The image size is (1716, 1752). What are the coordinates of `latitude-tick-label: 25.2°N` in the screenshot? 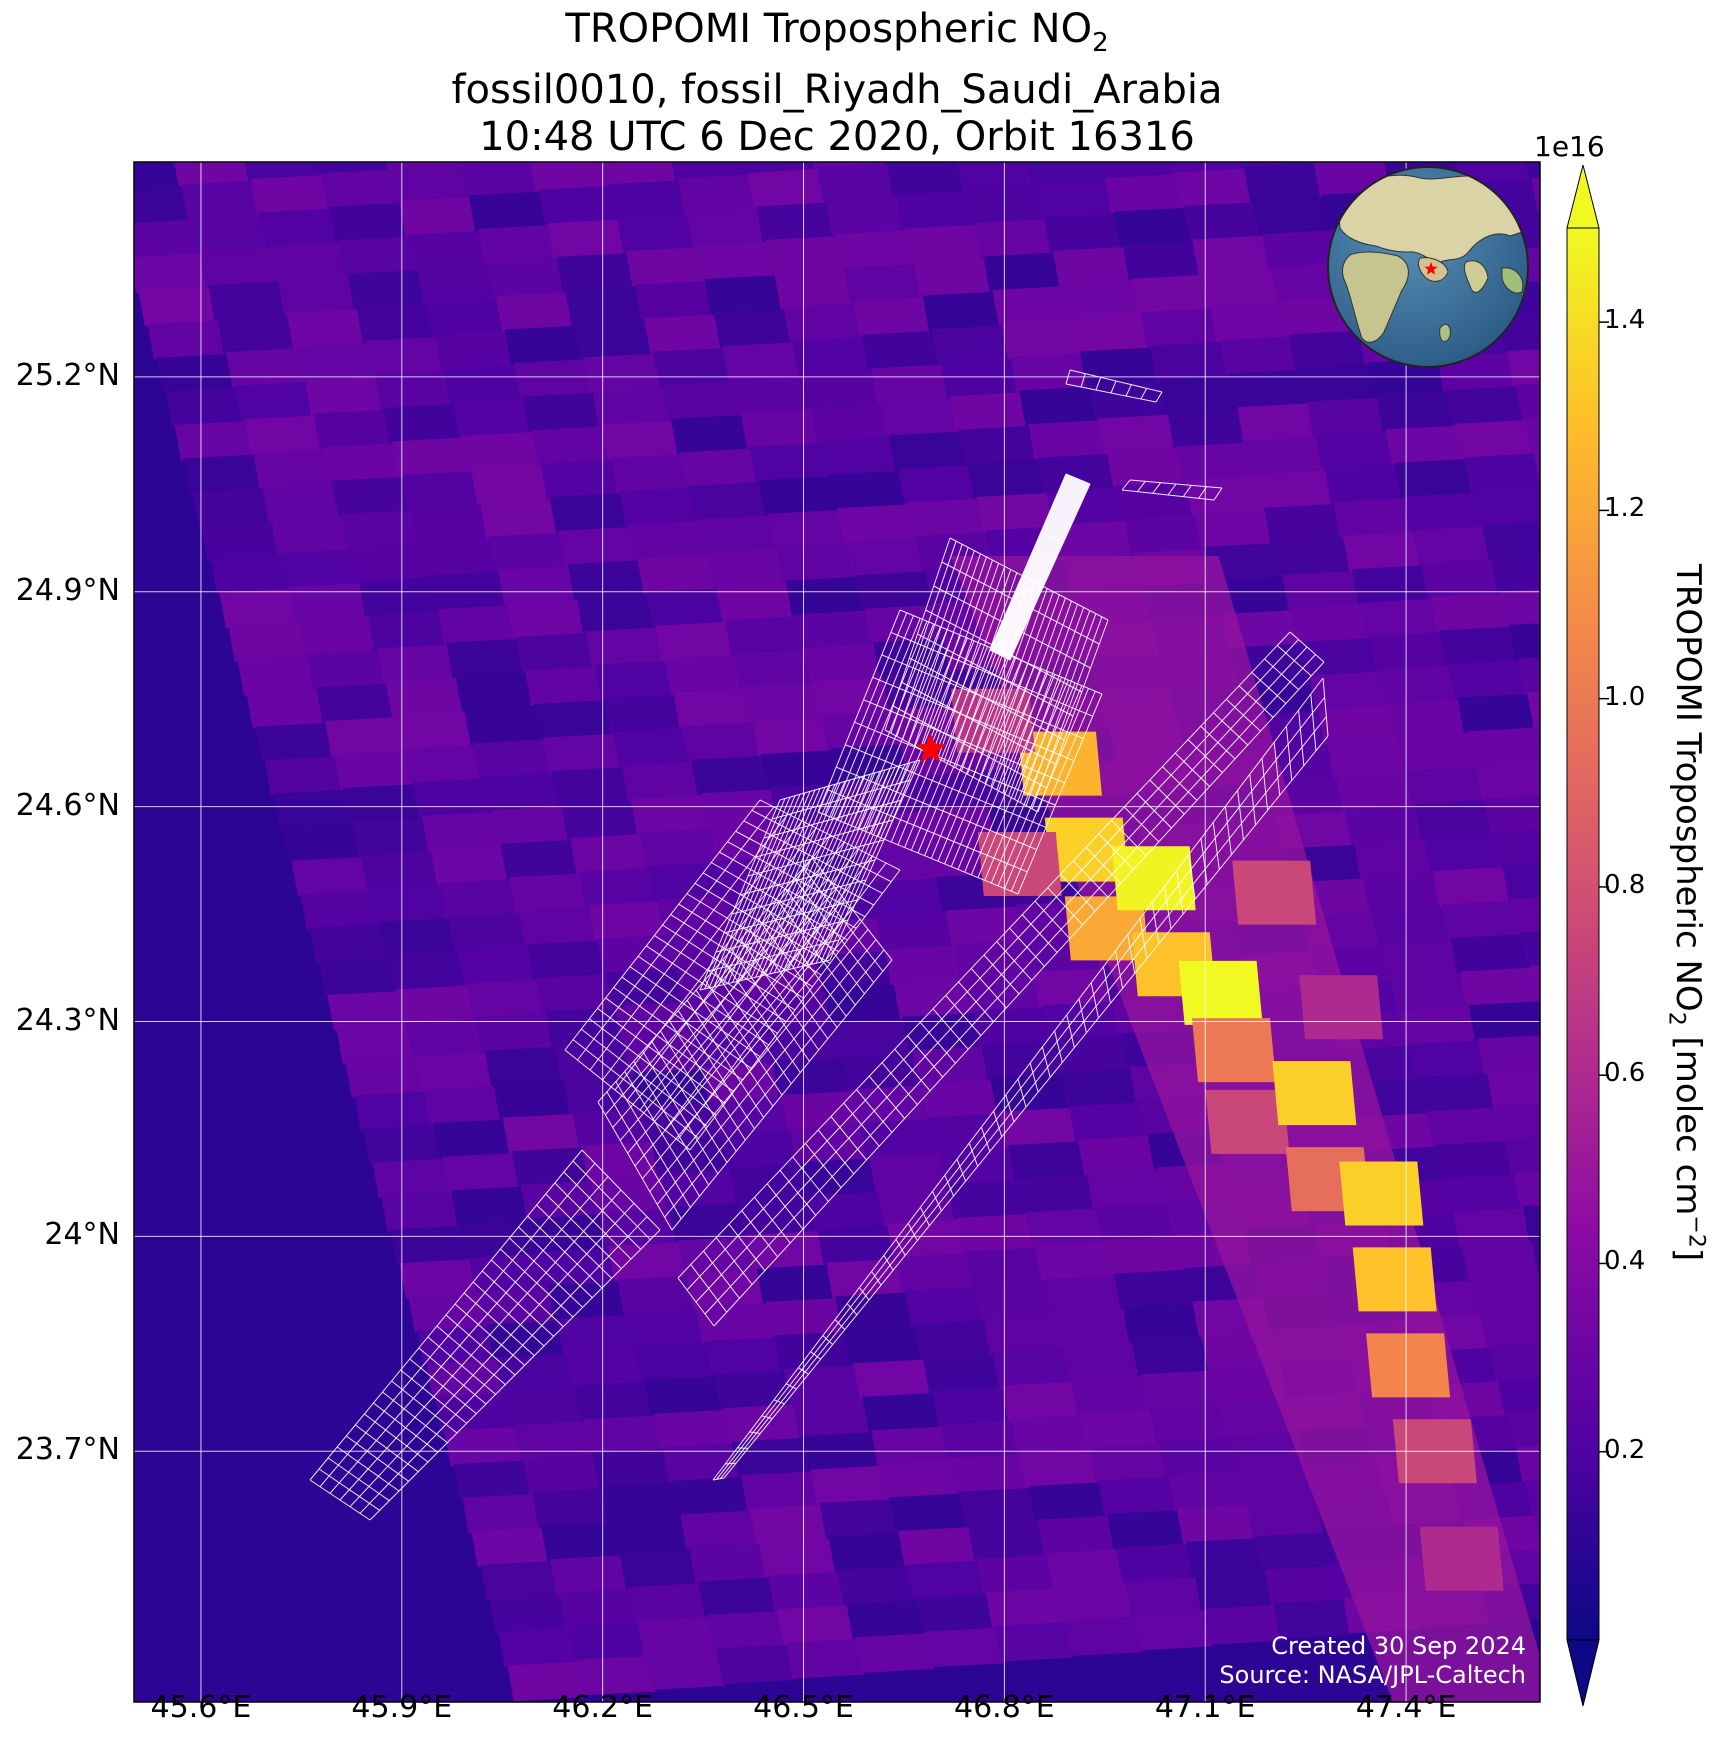 It's located at (67, 375).